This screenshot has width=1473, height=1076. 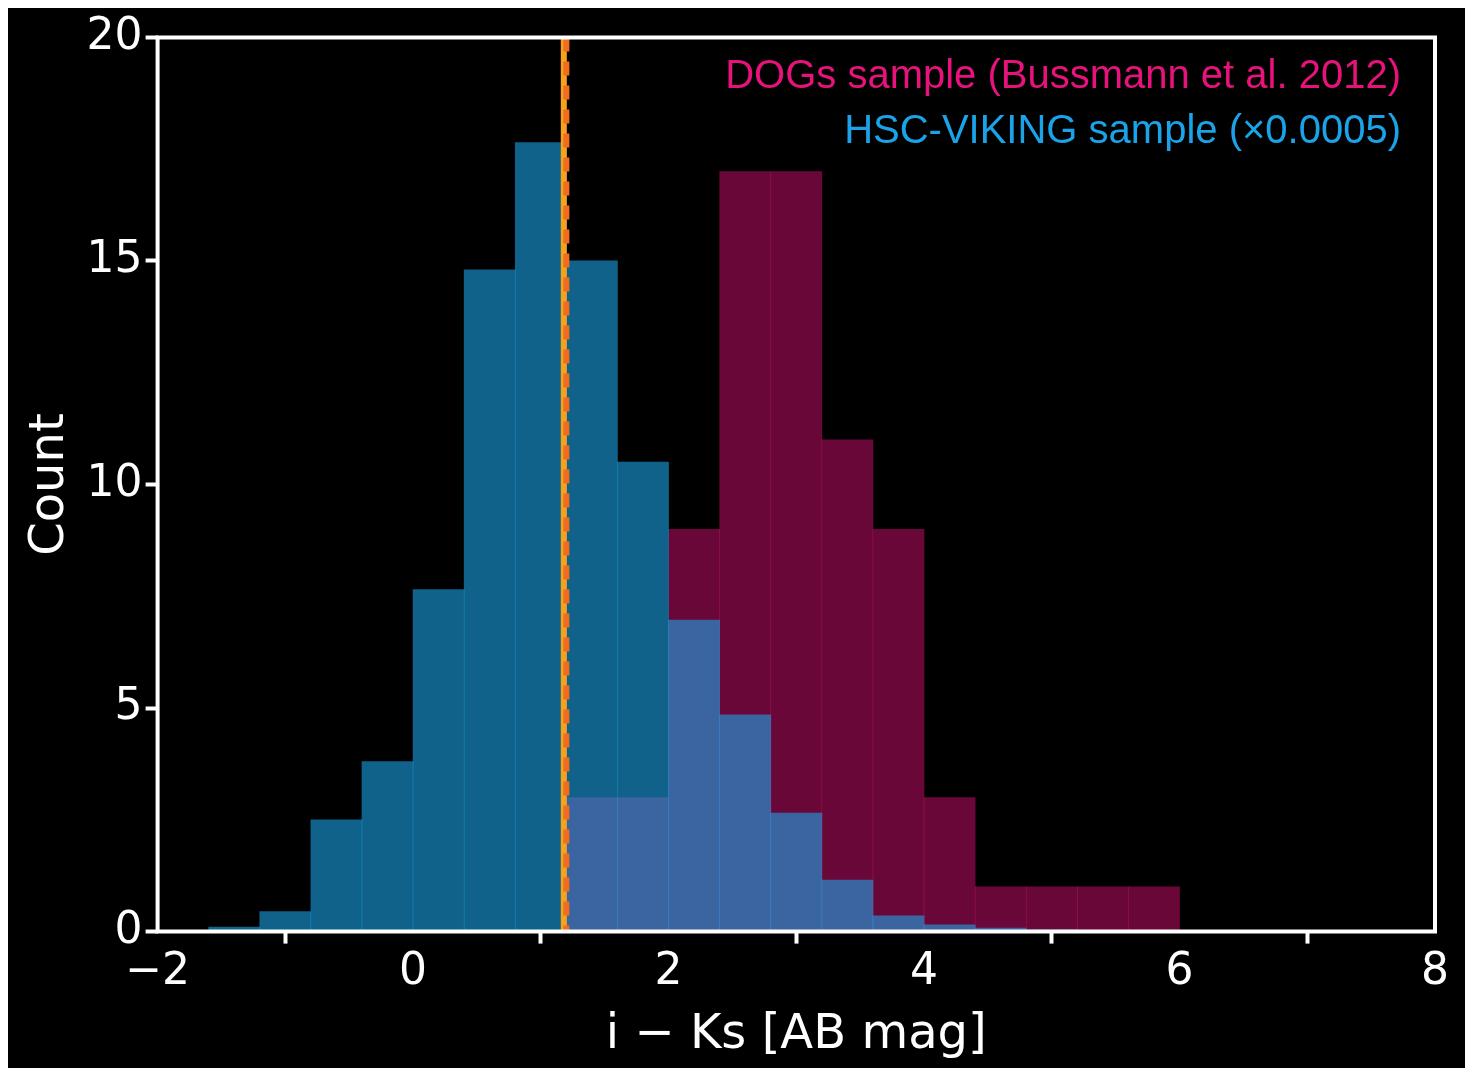 What do you see at coordinates (1435, 969) in the screenshot?
I see `x-tick-label: 8` at bounding box center [1435, 969].